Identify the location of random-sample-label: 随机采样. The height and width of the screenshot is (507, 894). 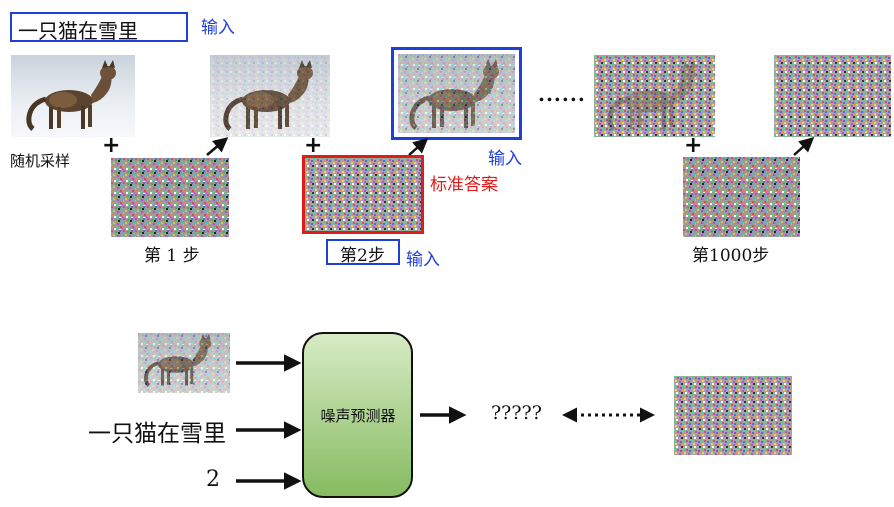
(40, 161).